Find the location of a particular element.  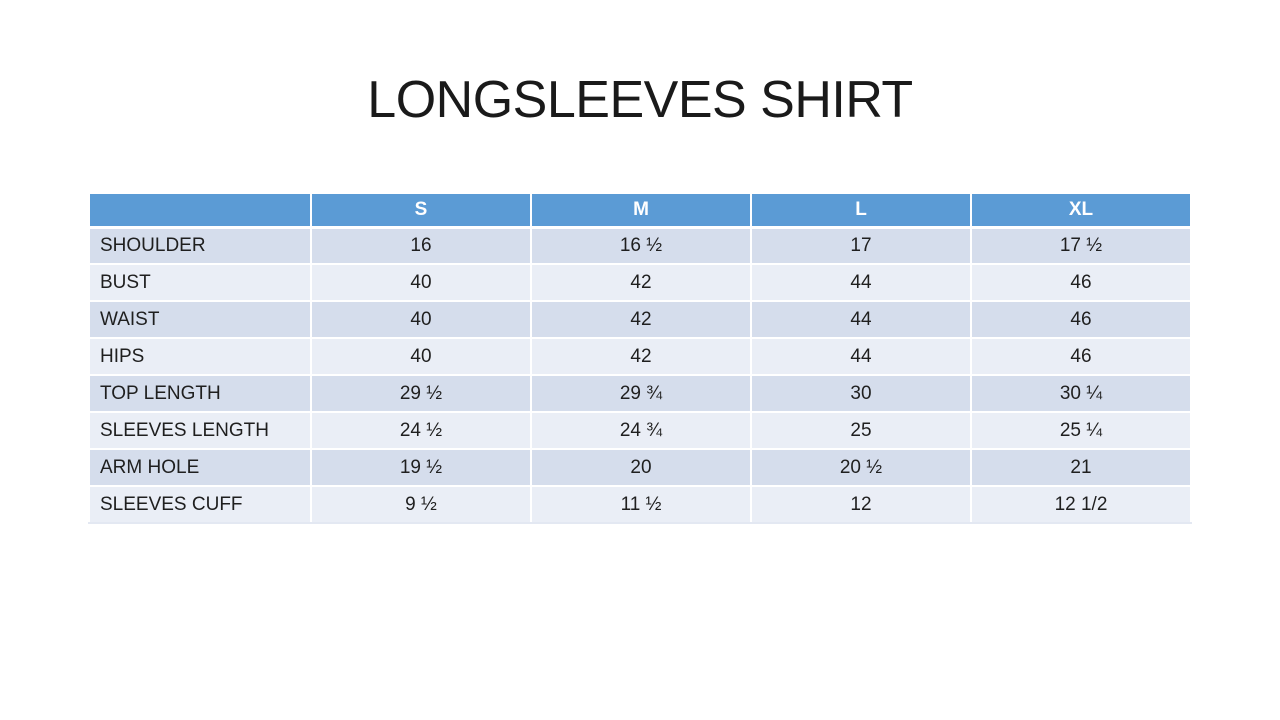

size-value-cell: 16 is located at coordinates (421, 245).